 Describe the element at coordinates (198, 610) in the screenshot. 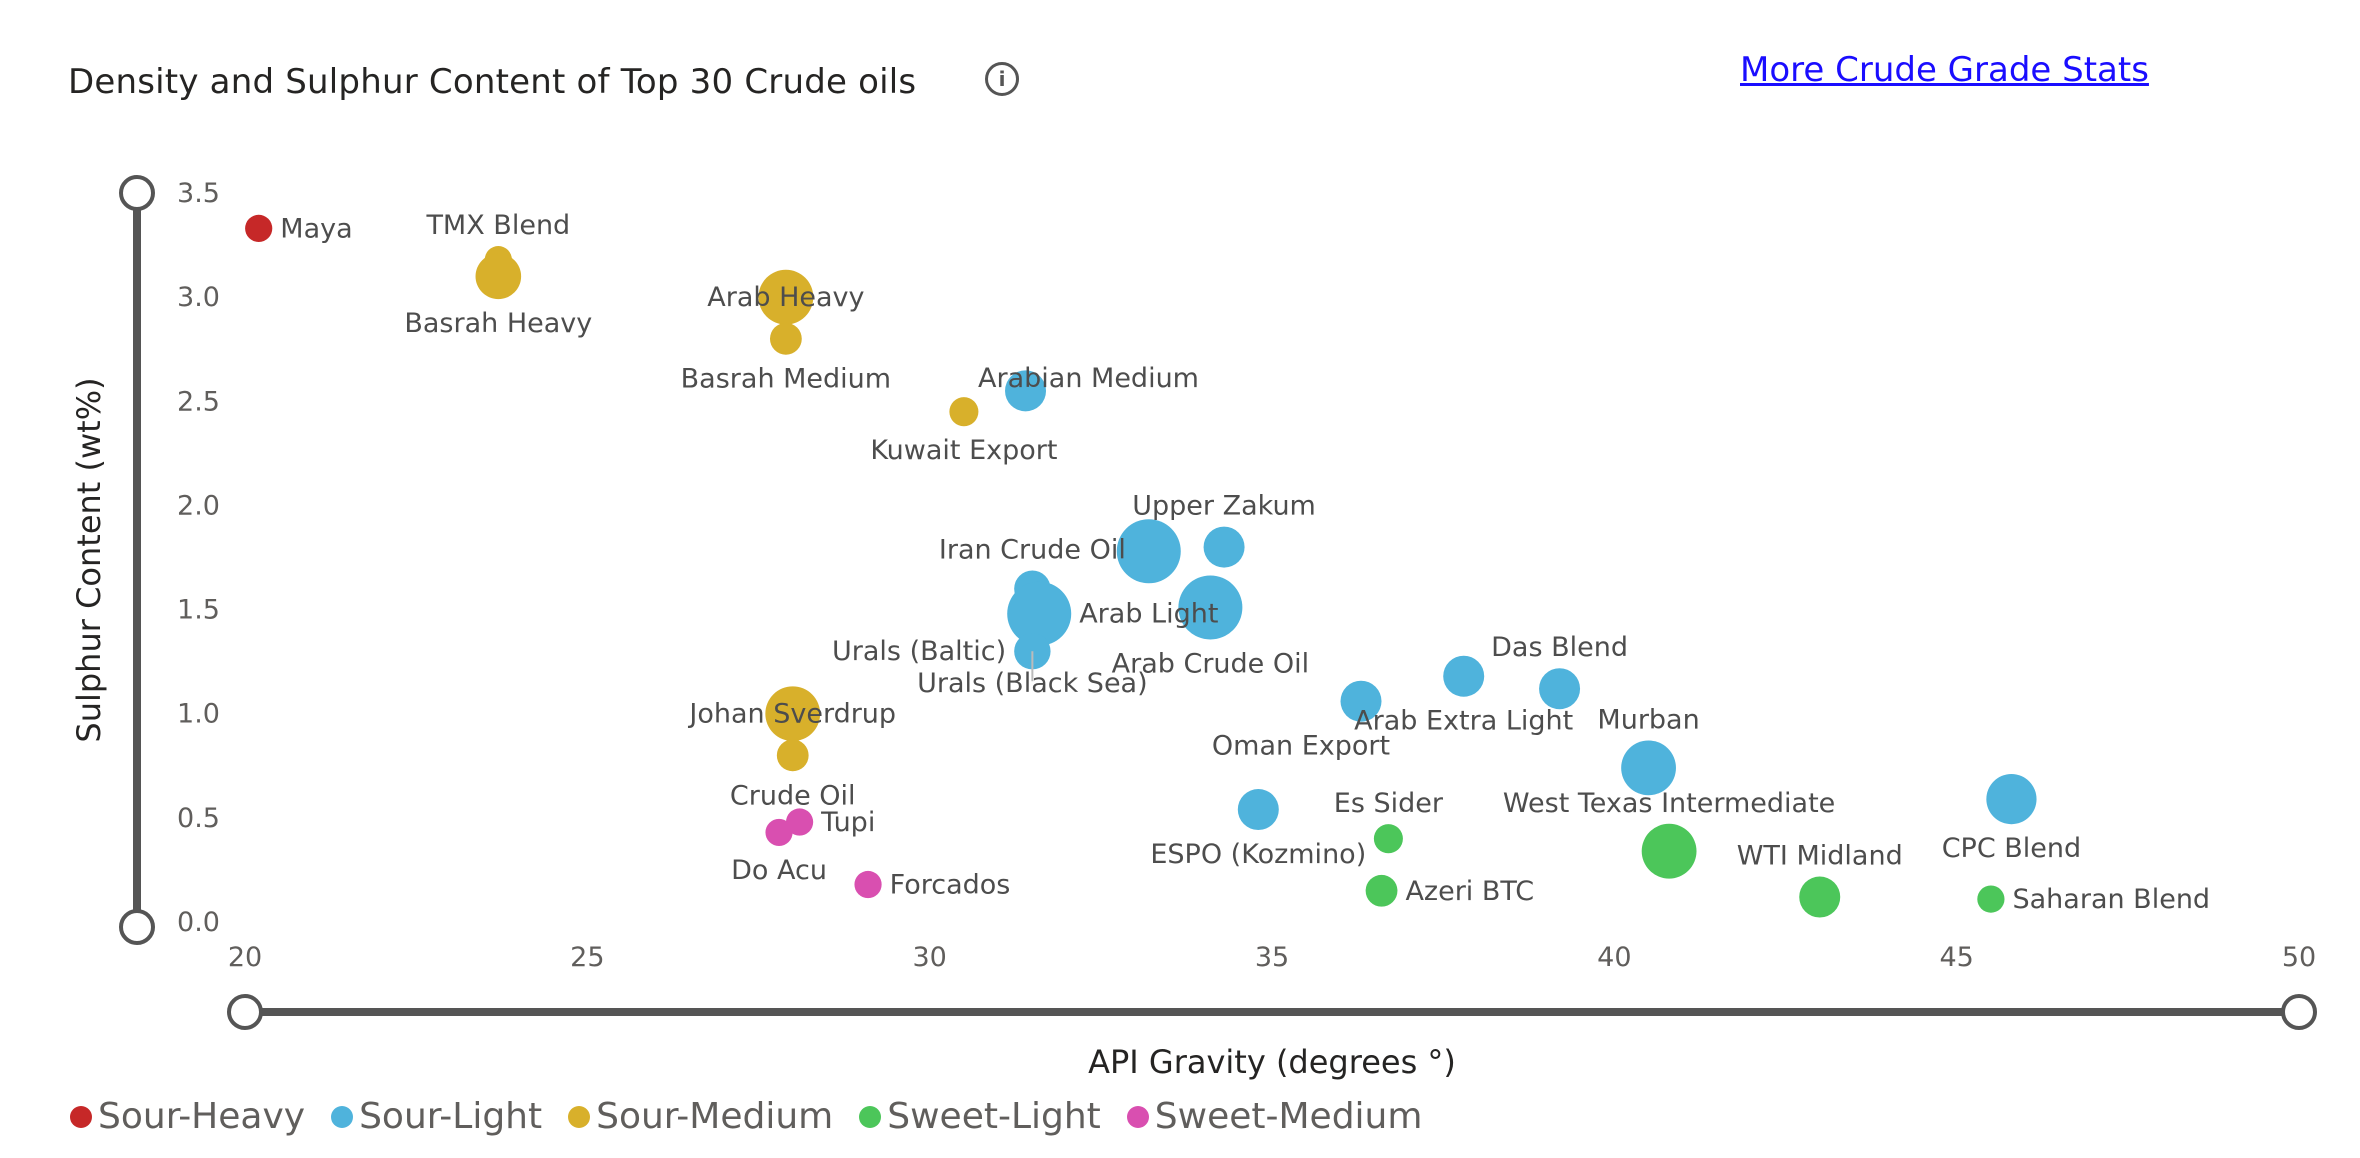

I see `y-tick-label: 1.5` at that location.